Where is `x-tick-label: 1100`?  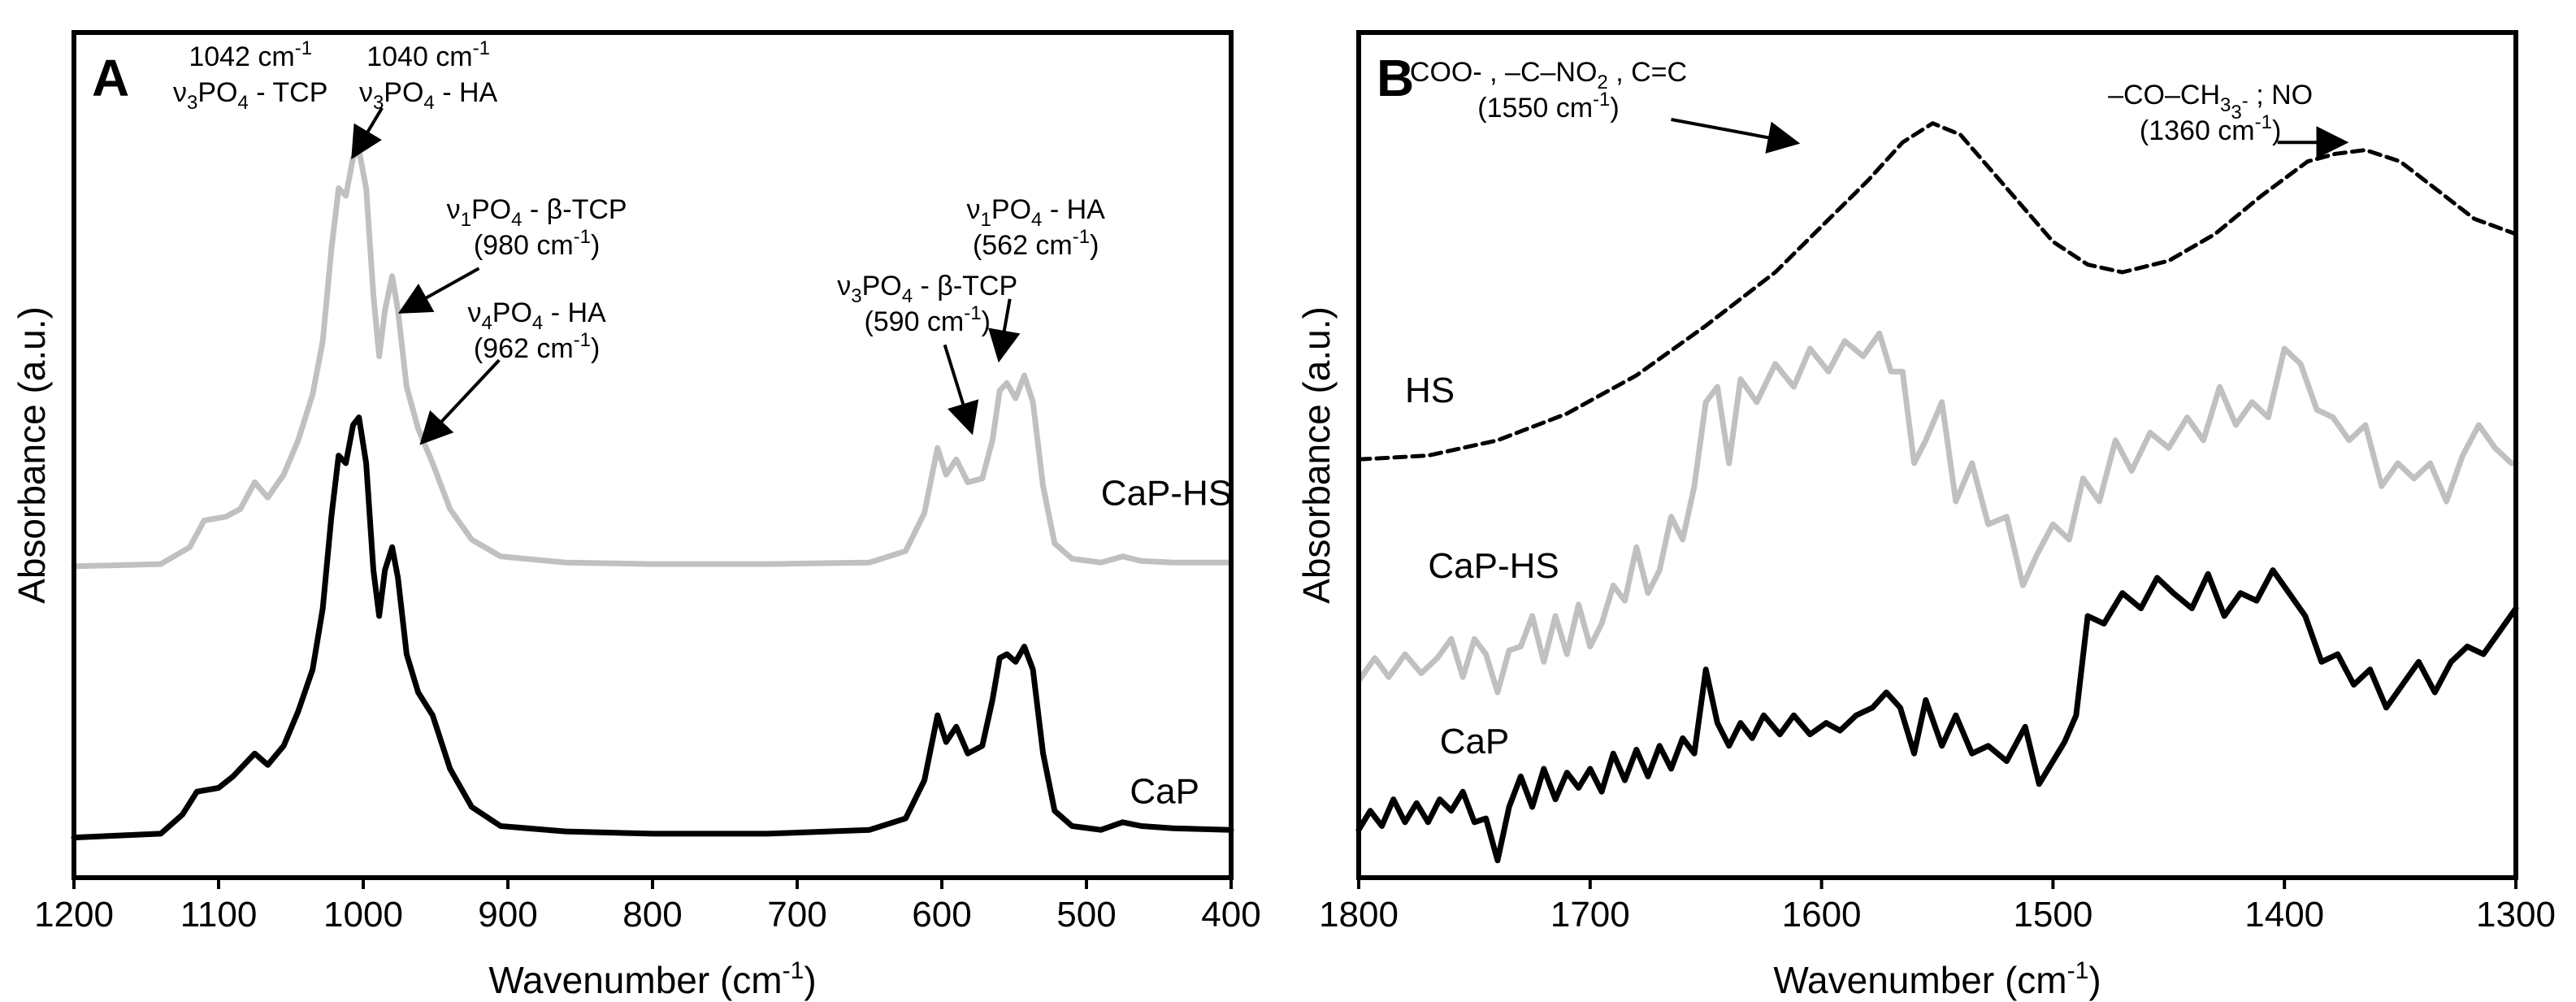 x-tick-label: 1100 is located at coordinates (219, 915).